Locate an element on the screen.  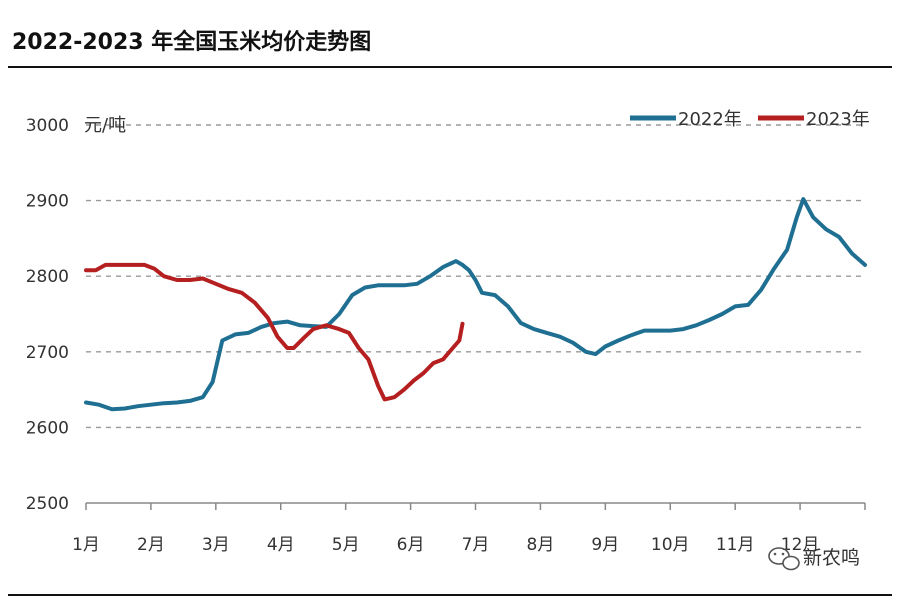
x-tick-label: 11月 is located at coordinates (735, 545).